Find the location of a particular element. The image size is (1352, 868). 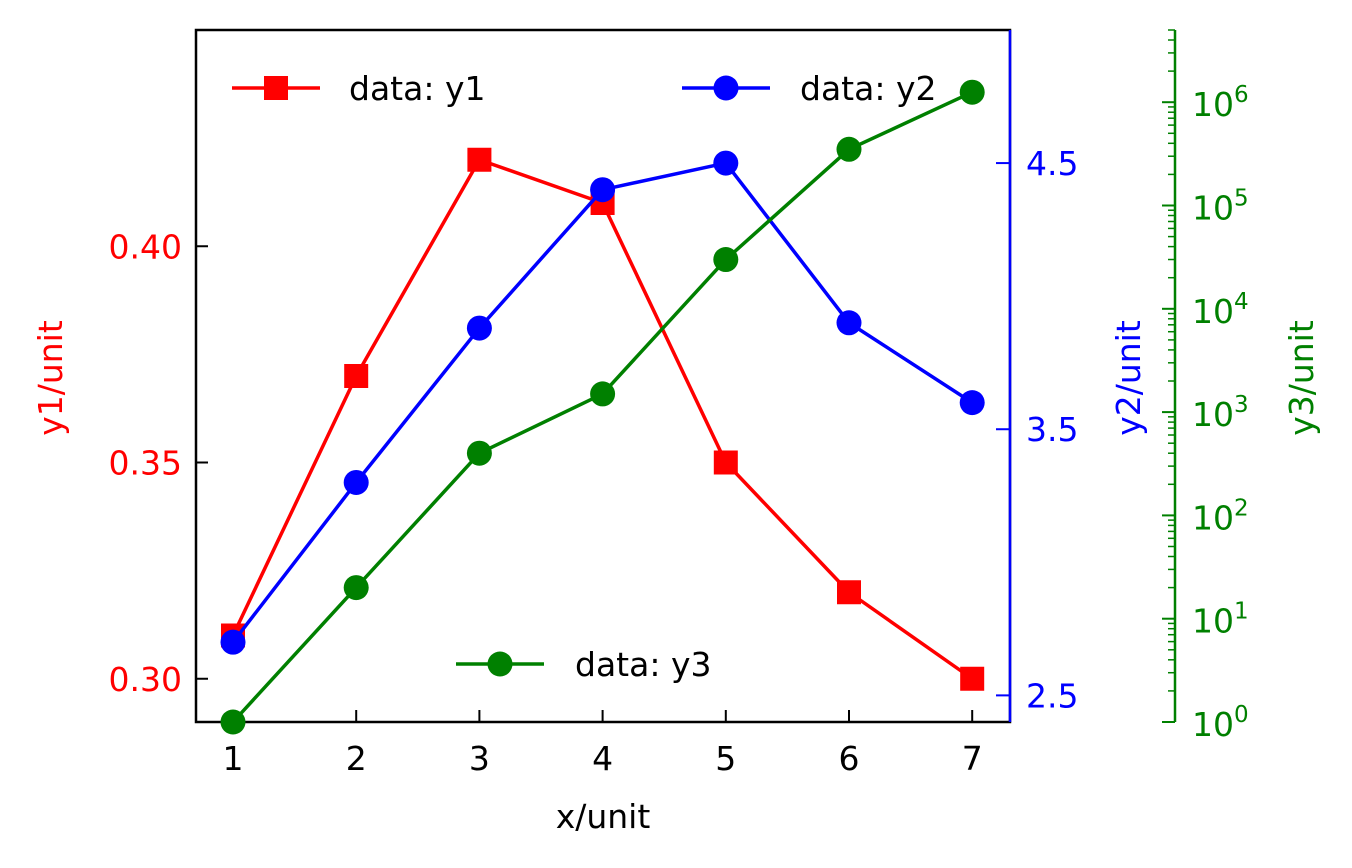

y3-tick-label: 10⁰ is located at coordinates (1220, 723).